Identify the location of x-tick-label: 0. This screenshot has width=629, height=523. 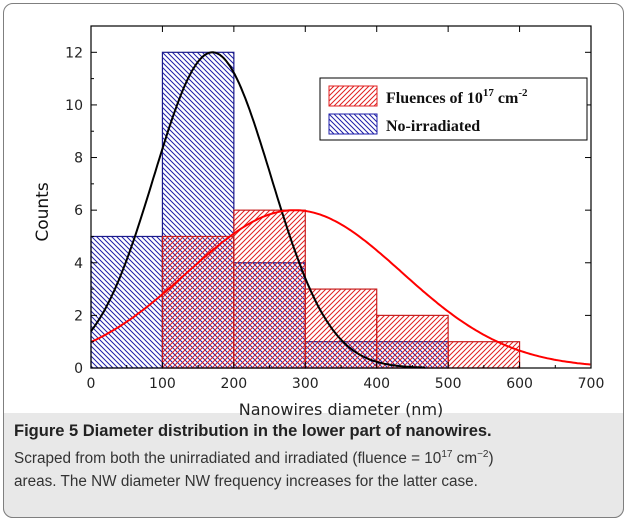
(91, 384).